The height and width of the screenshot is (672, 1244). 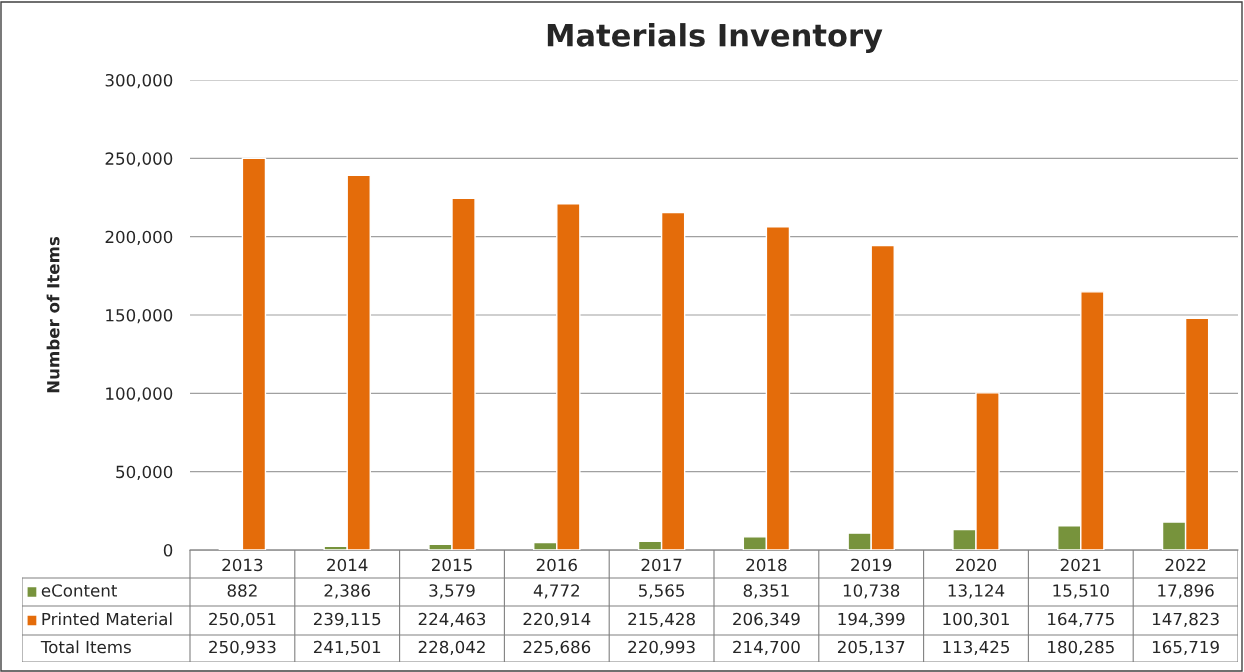 I want to click on data-label: 224,463, so click(x=452, y=620).